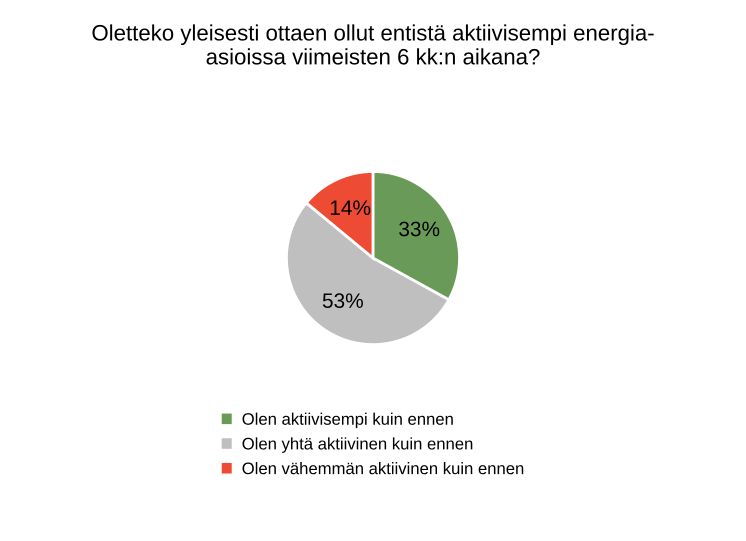 The height and width of the screenshot is (541, 746). Describe the element at coordinates (357, 445) in the screenshot. I see `legend-label: Olen yhtä aktiivinen kuin ennen` at that location.